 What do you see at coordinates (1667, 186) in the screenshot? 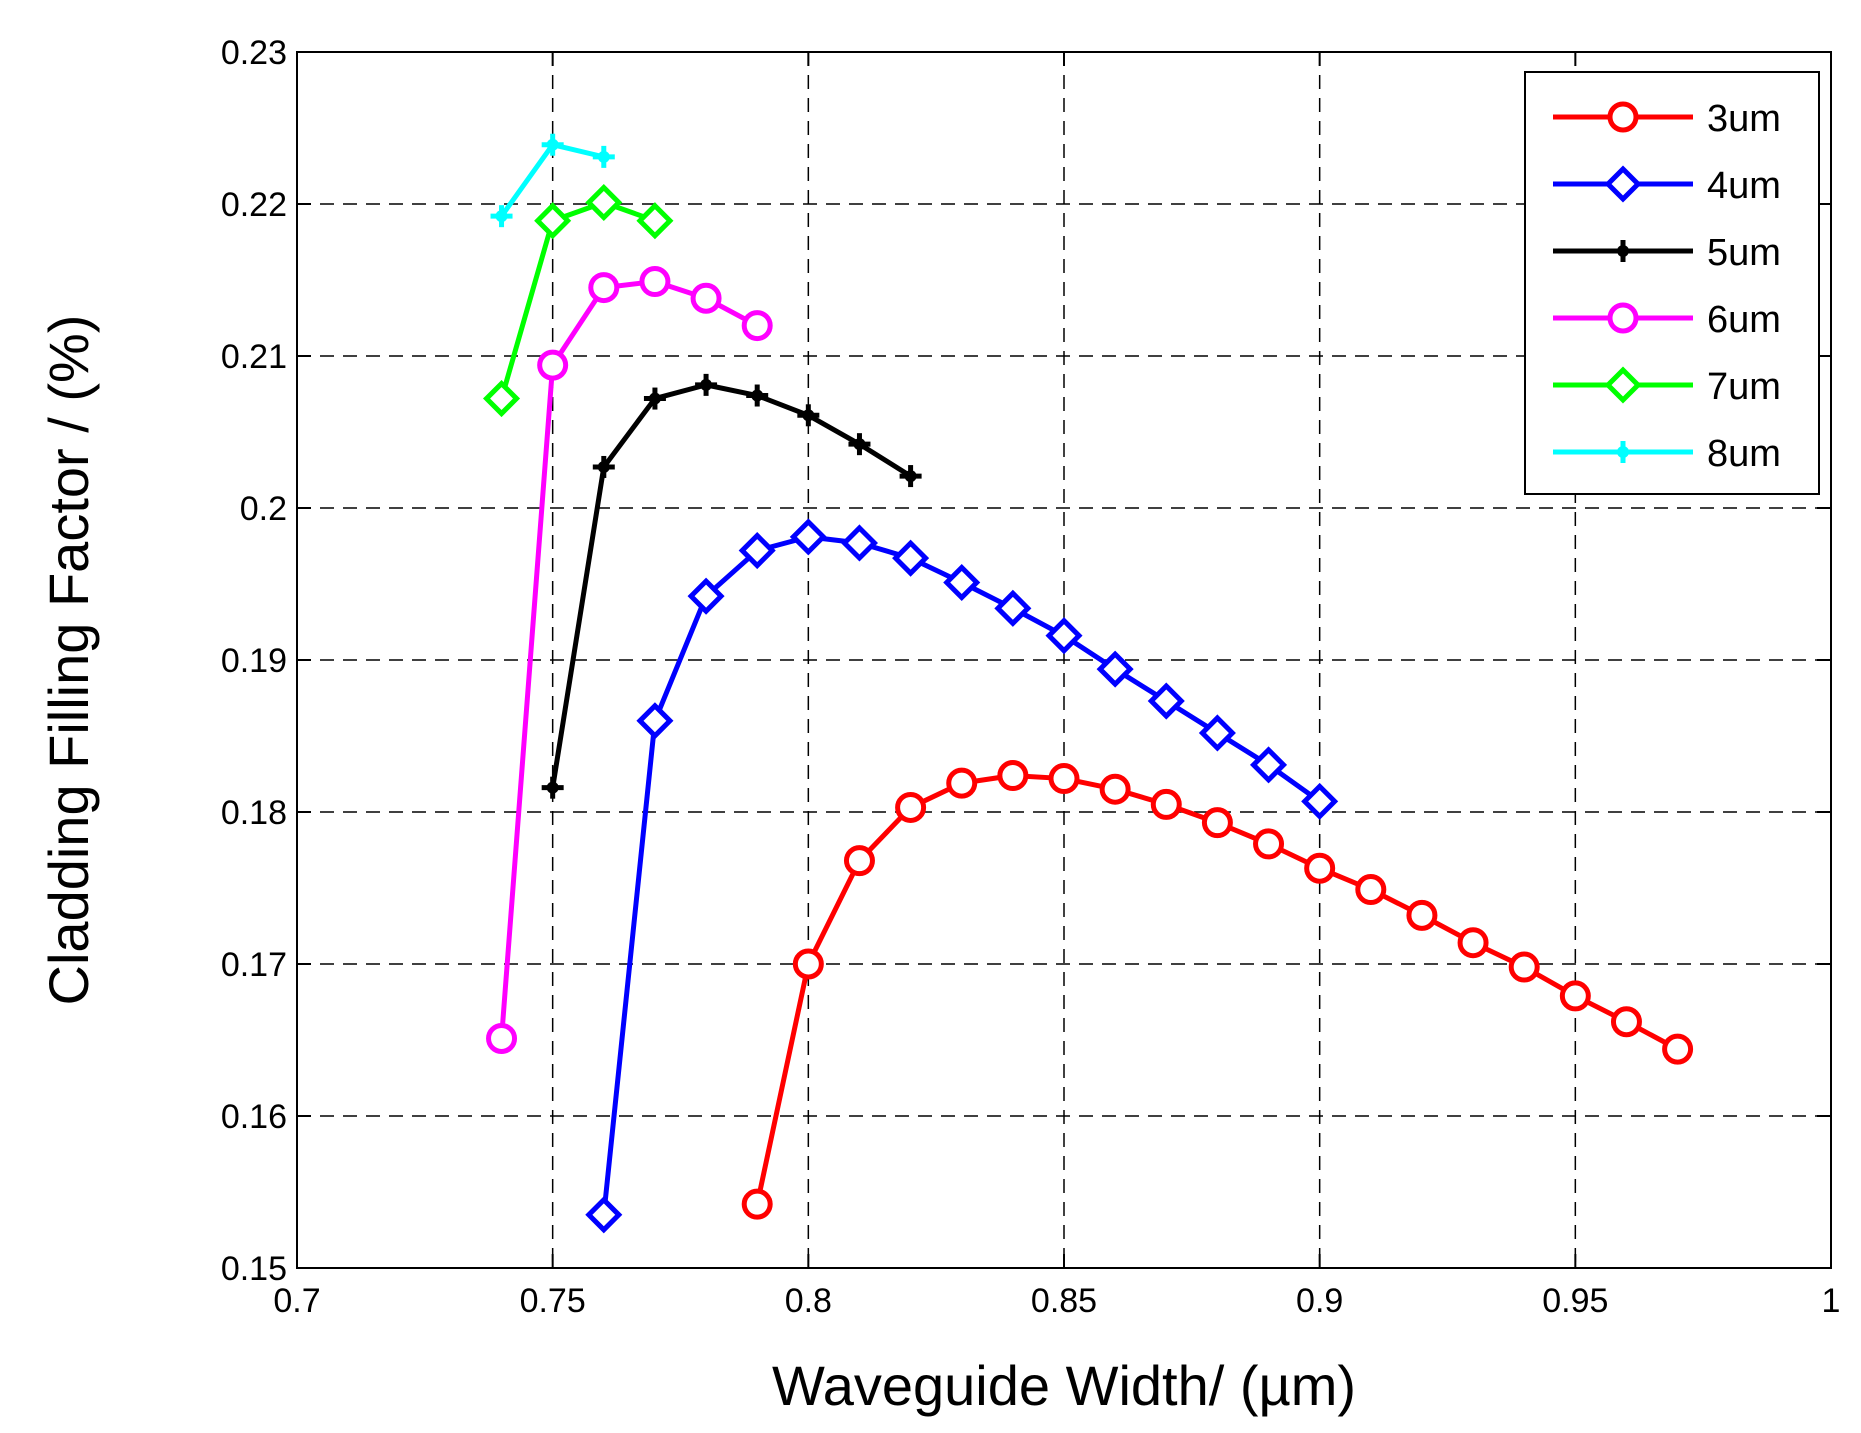
I see `legend-item-4um: 4um` at bounding box center [1667, 186].